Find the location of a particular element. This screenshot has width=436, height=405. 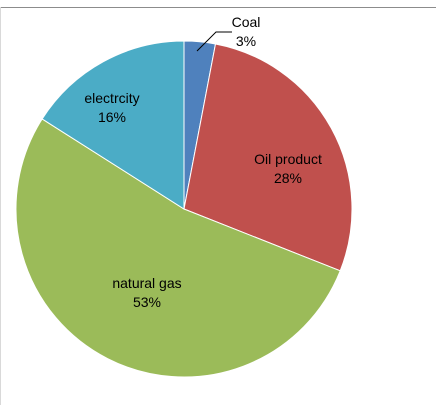

slice-value-natural-gas: 53% is located at coordinates (147, 302).